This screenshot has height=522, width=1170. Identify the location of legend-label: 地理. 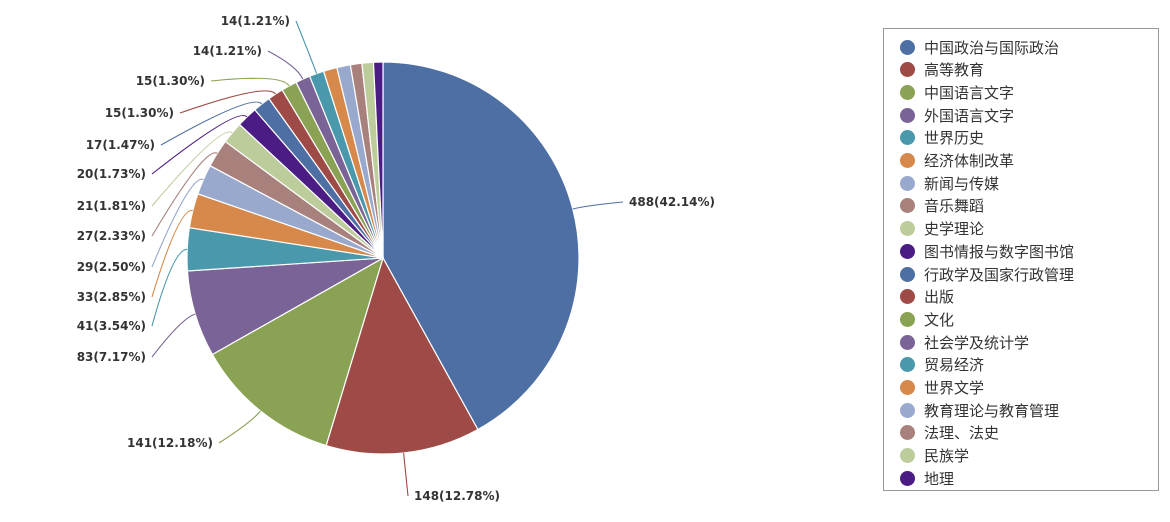
(939, 478).